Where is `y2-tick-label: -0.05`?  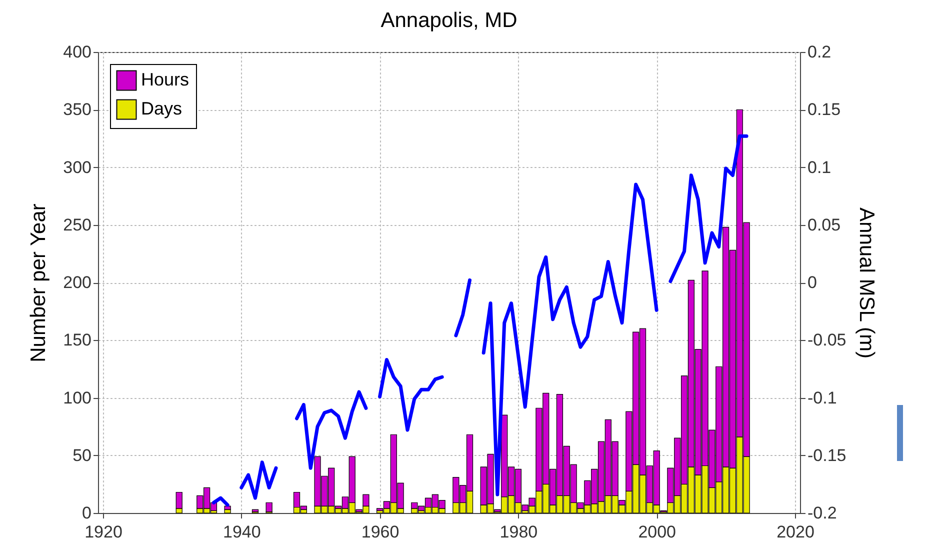 y2-tick-label: -0.05 is located at coordinates (827, 340).